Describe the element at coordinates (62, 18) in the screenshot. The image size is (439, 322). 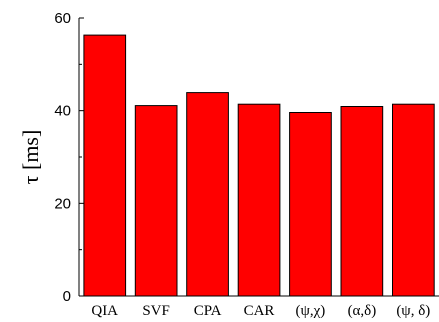
I see `y-tick-label: 60` at that location.